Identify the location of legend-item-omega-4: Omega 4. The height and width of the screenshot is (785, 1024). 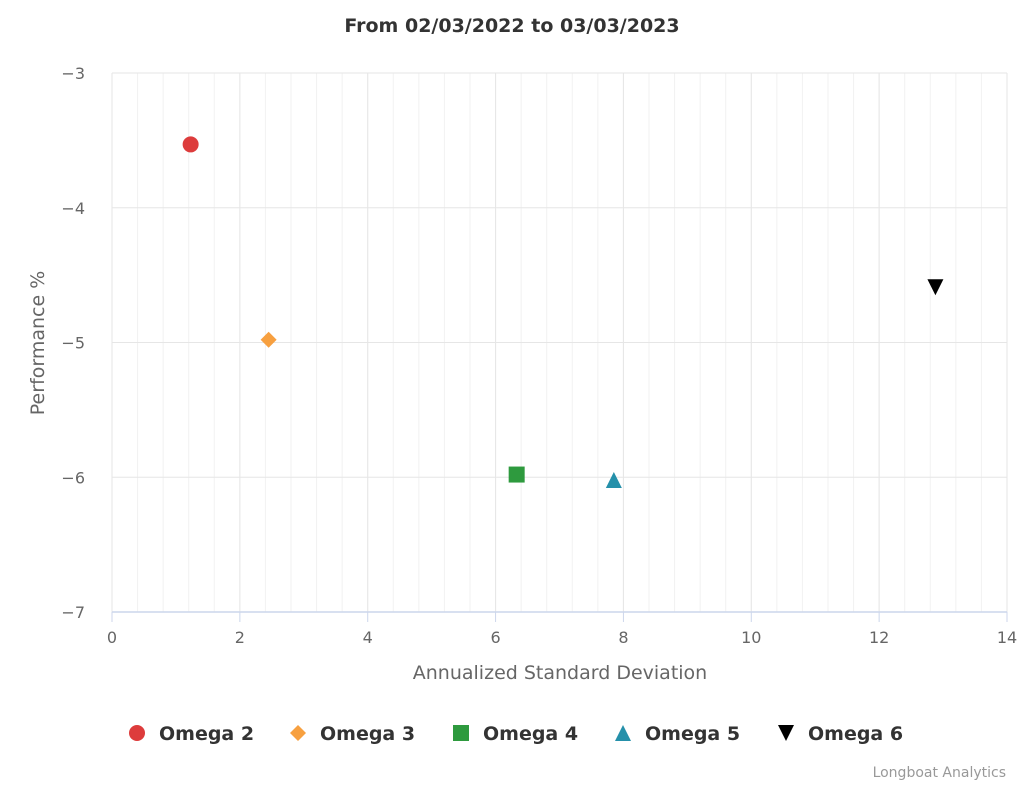
(515, 734).